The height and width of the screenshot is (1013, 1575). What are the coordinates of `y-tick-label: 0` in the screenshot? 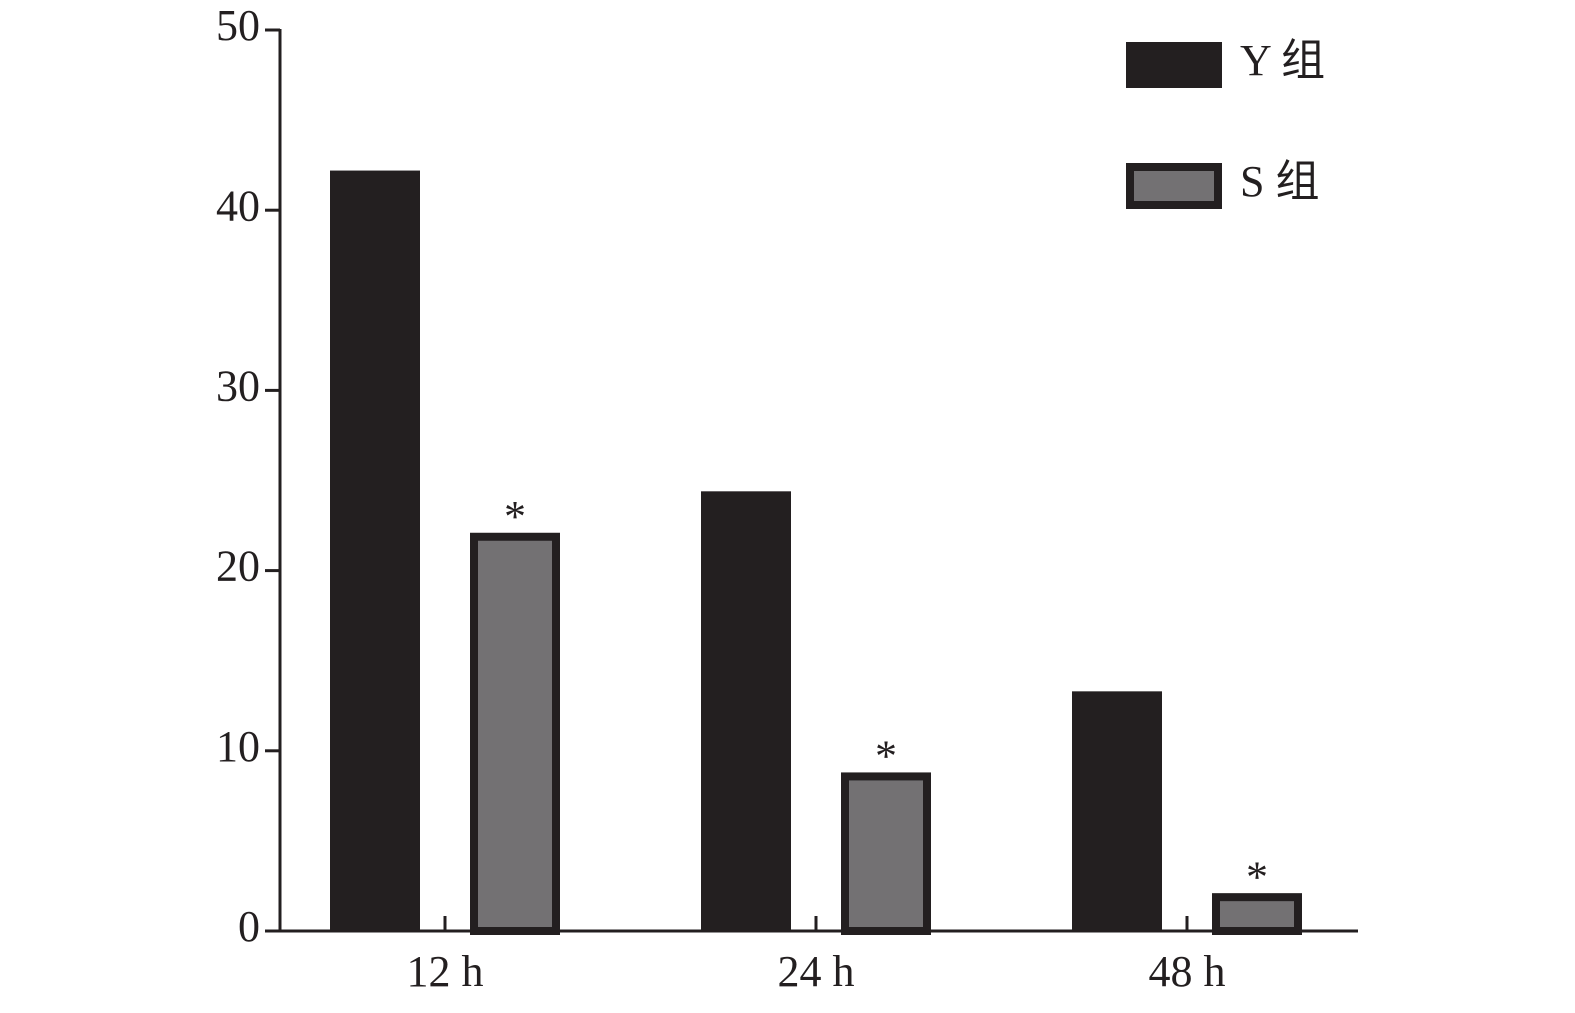 It's located at (249, 926).